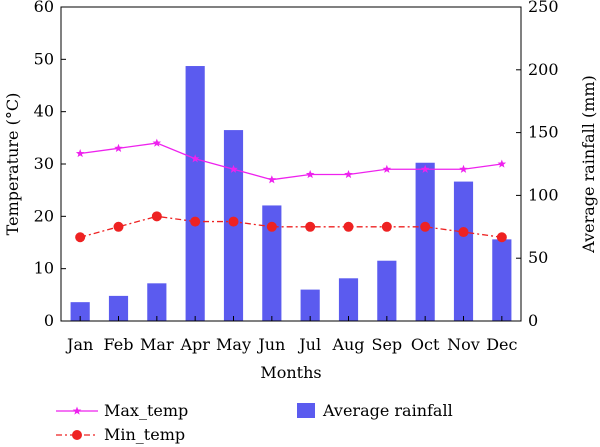 The width and height of the screenshot is (600, 447). Describe the element at coordinates (386, 344) in the screenshot. I see `x-tick-label-sep: Sep` at that location.